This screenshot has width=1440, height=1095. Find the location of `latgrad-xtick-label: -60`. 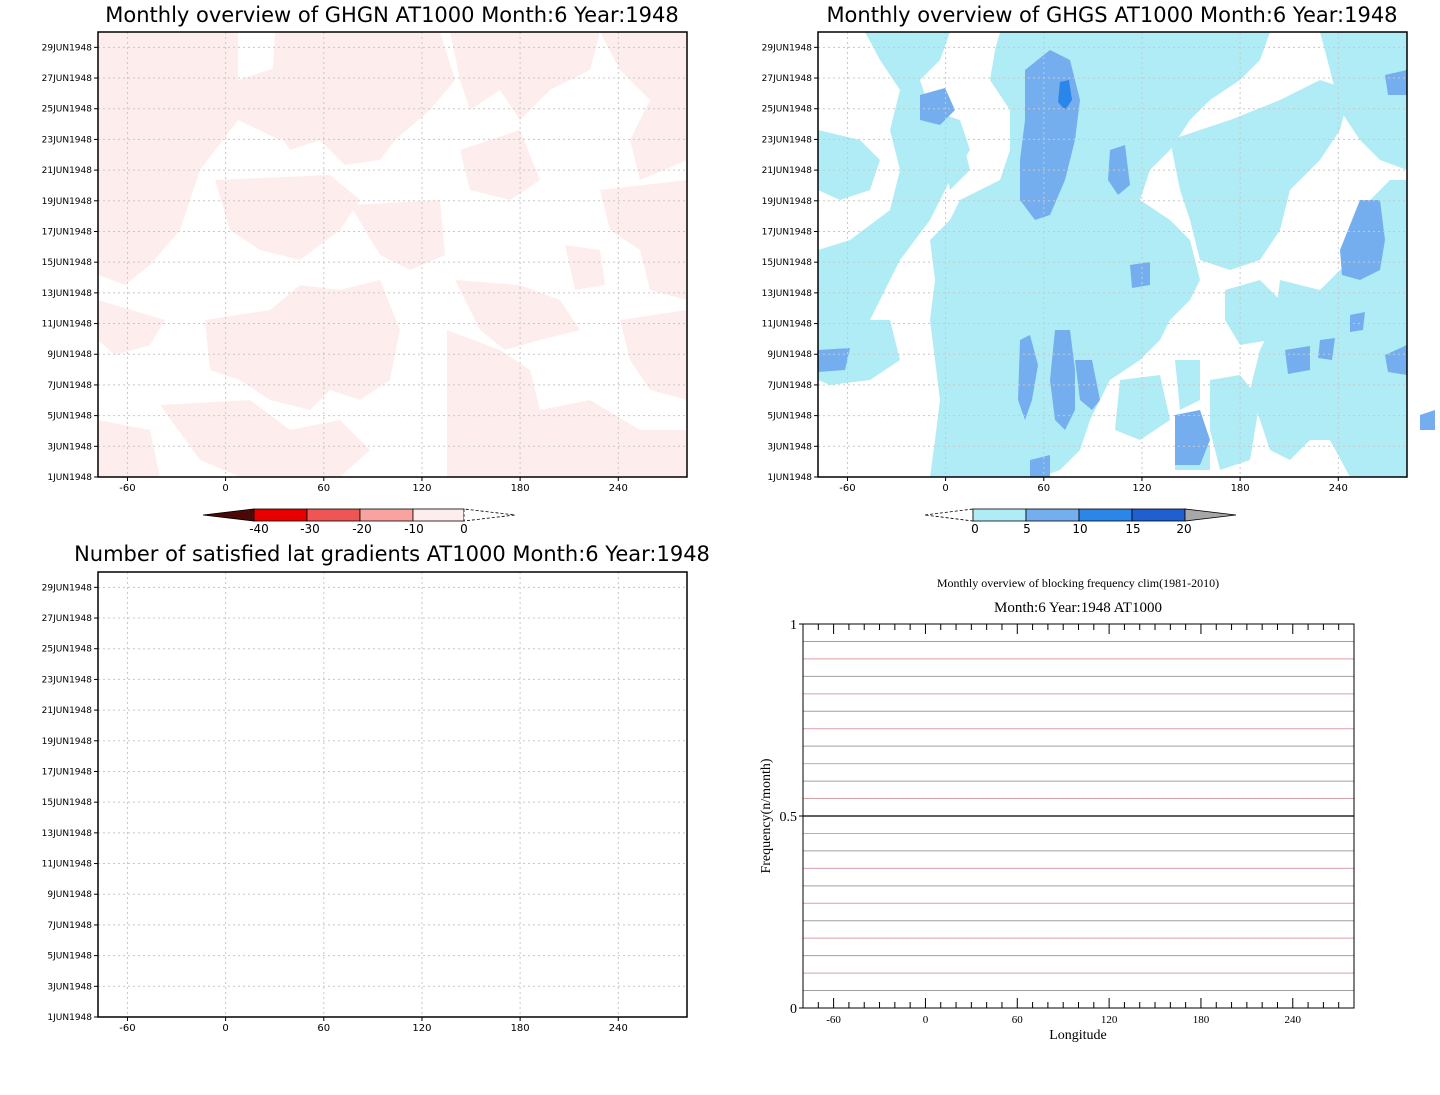

latgrad-xtick-label: -60 is located at coordinates (127, 1028).